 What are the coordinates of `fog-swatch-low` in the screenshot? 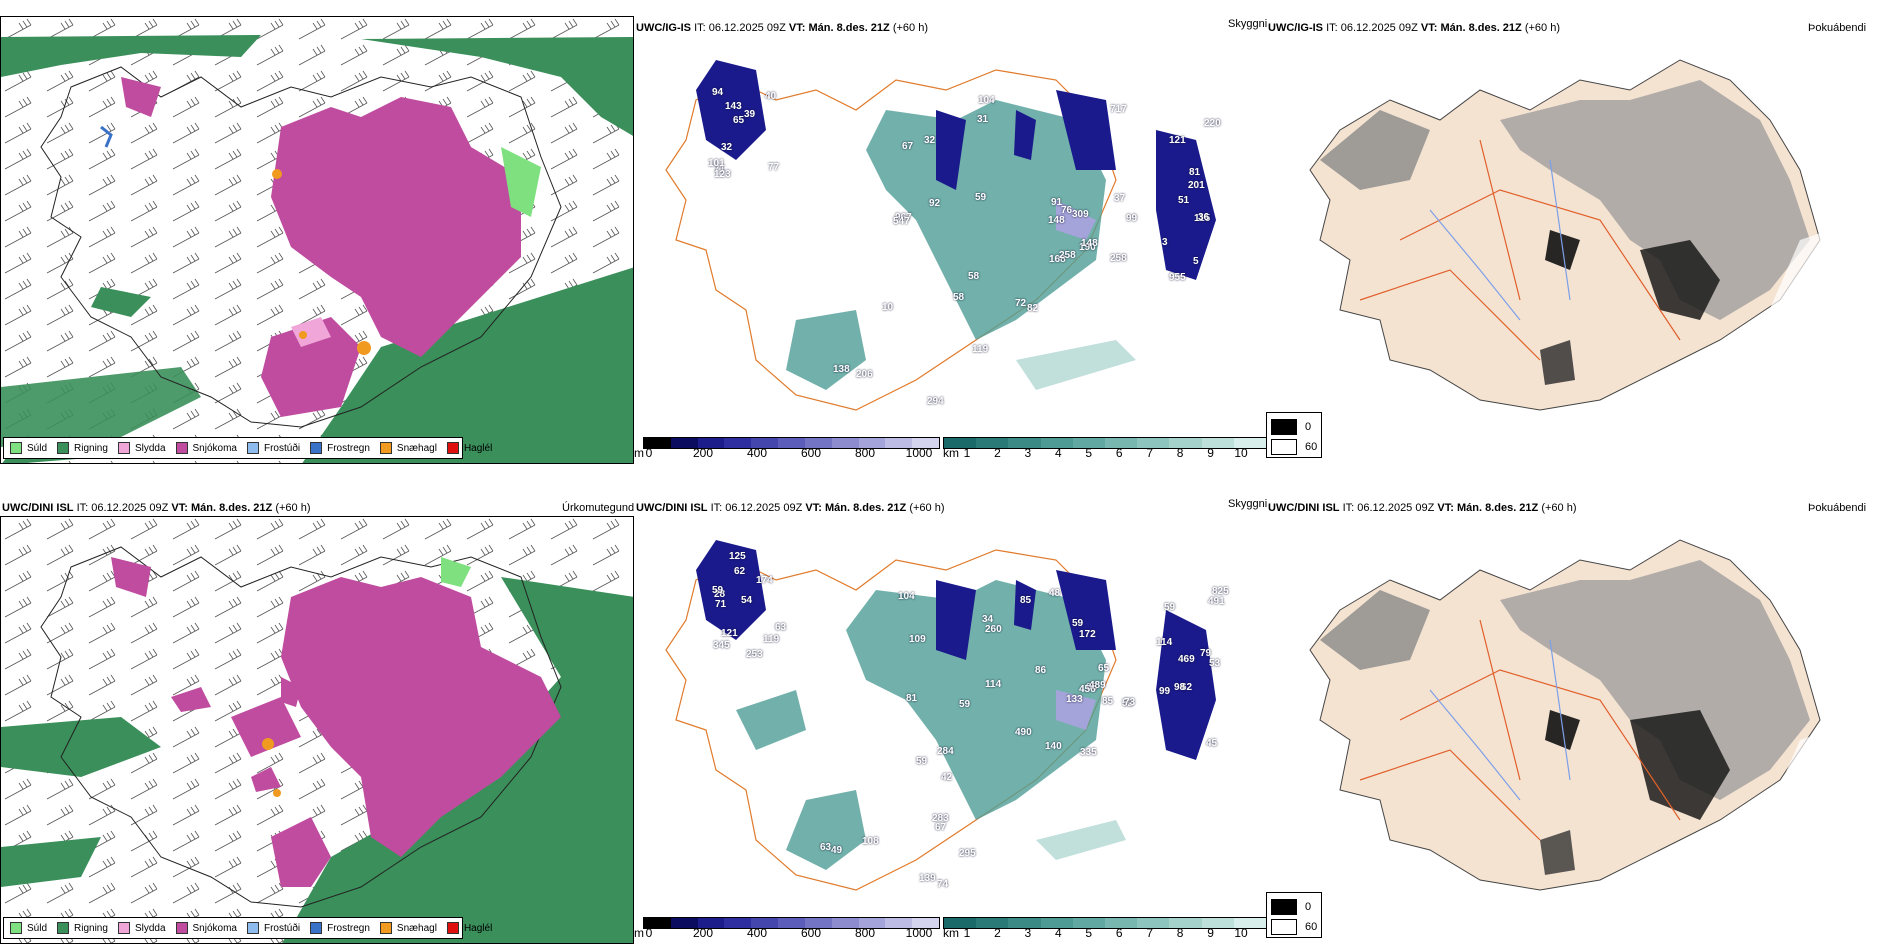 It's located at (1284, 927).